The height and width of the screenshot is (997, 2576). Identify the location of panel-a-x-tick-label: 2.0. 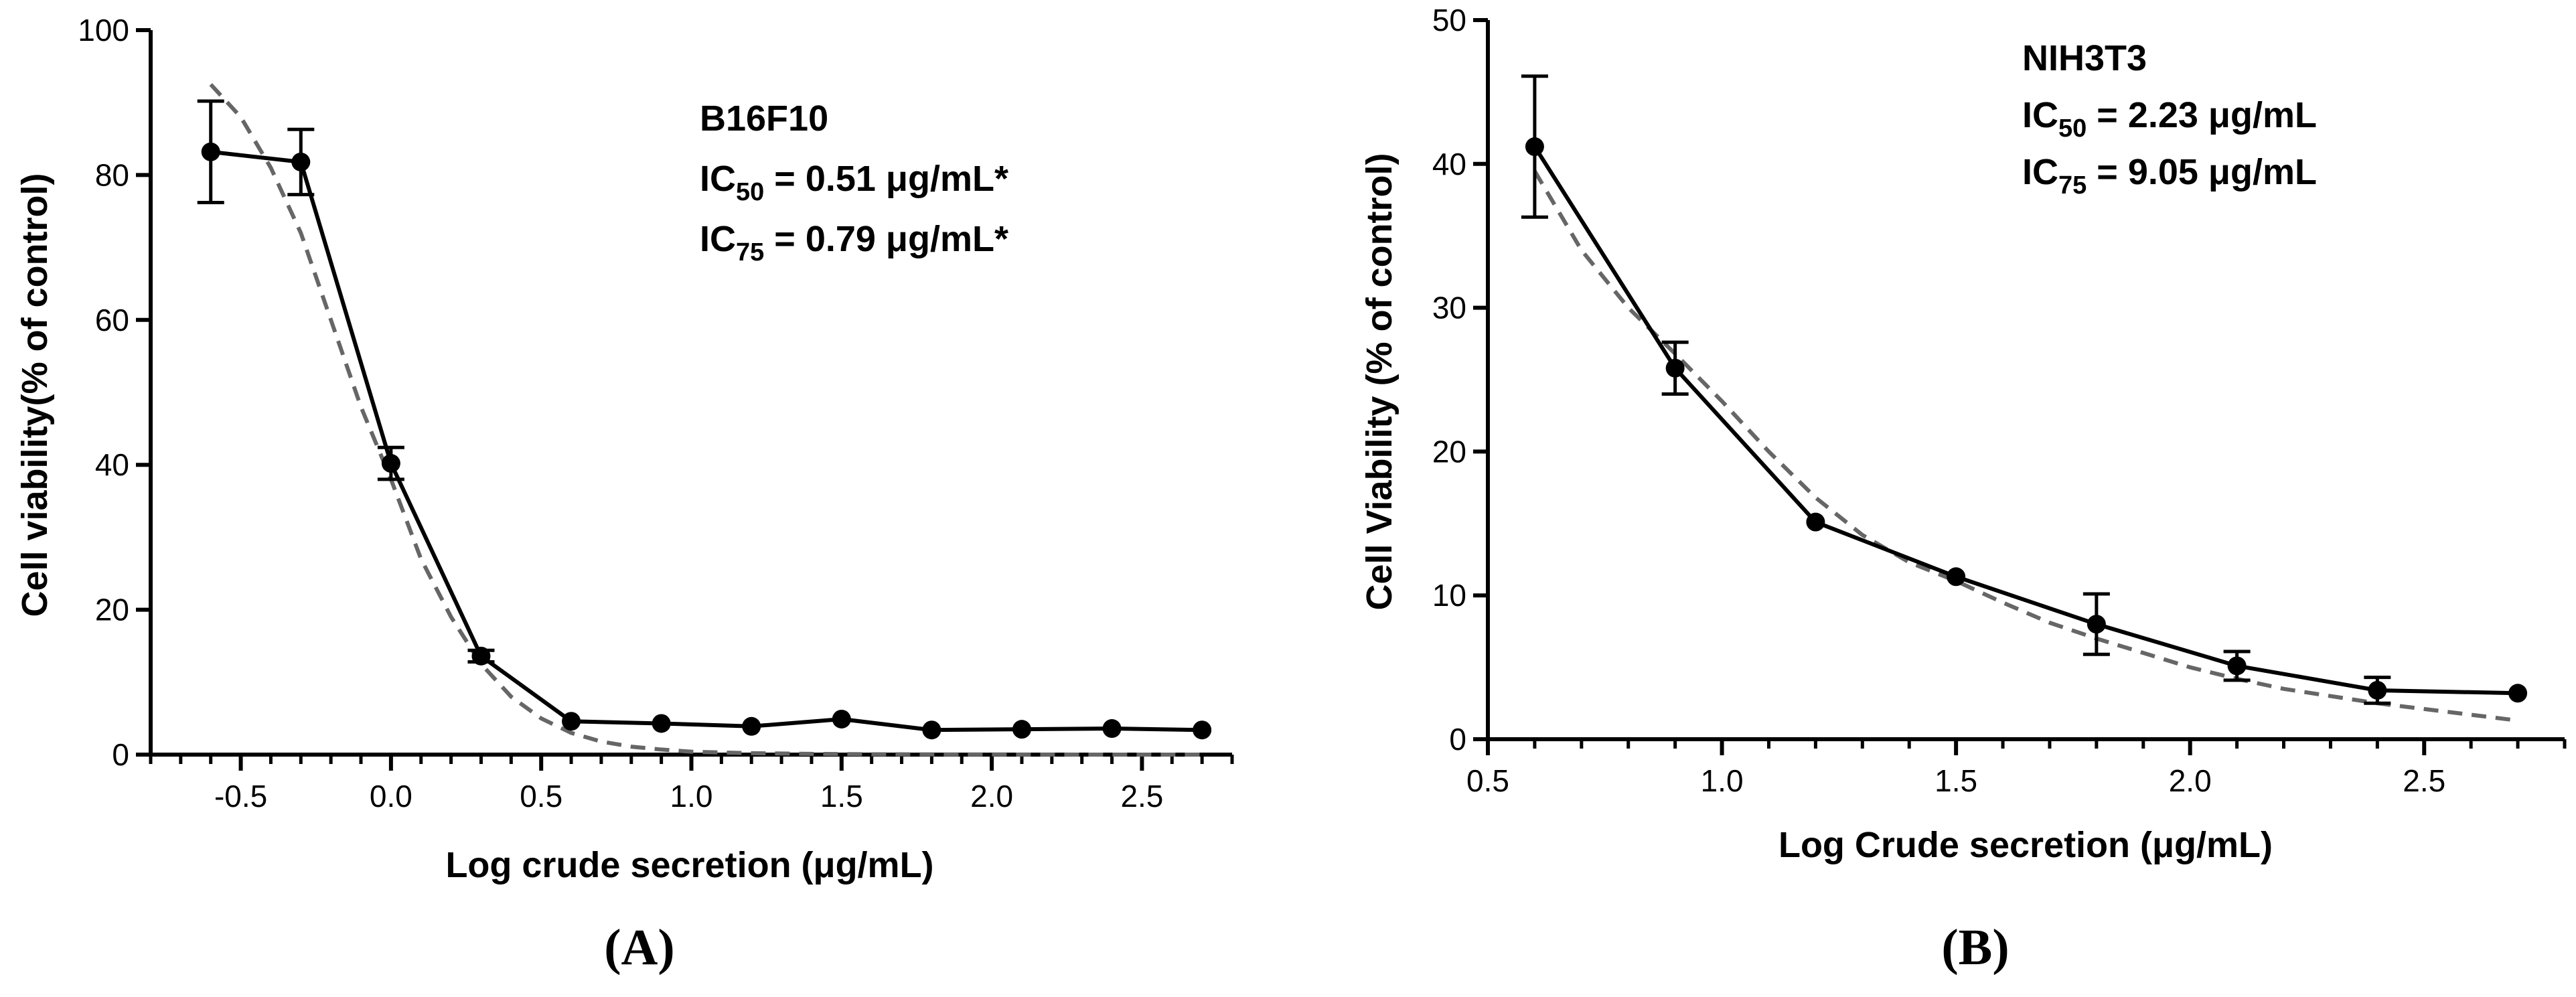
(992, 796).